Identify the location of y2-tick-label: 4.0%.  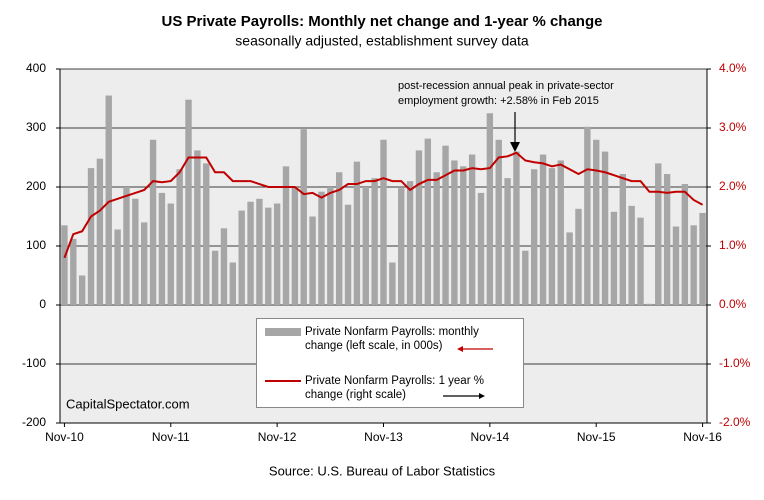
(733, 68).